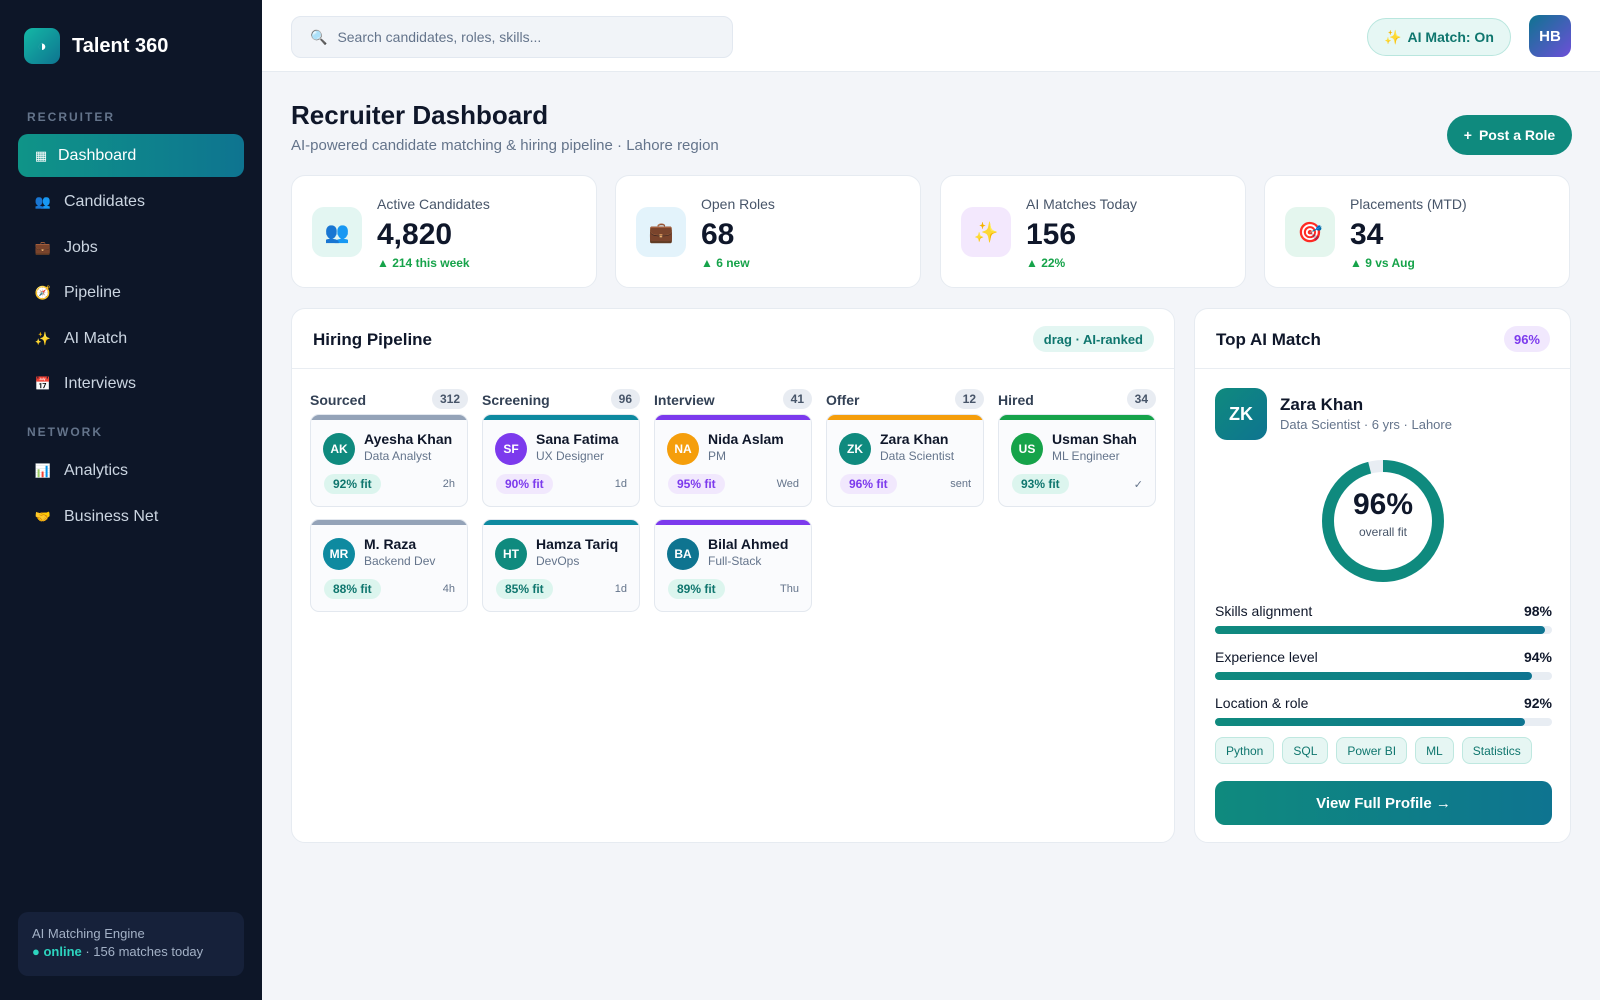  Describe the element at coordinates (1268, 339) in the screenshot. I see `top-match-title: Top AI Match` at that location.